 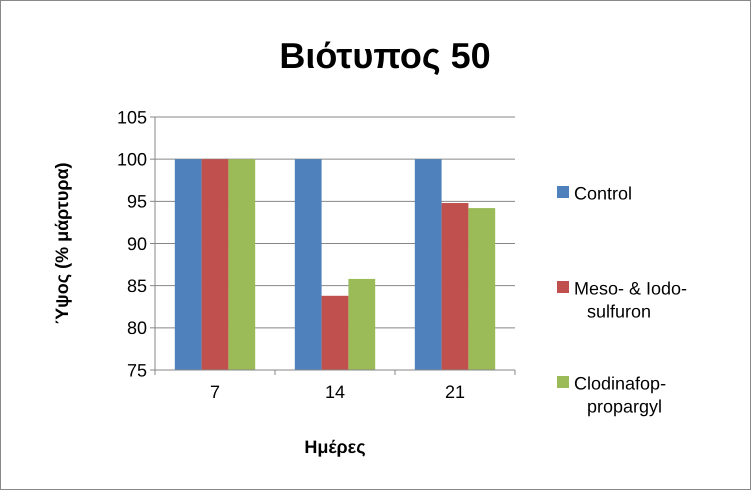 I want to click on legend-label: Clodinafop-propargyl, so click(x=620, y=395).